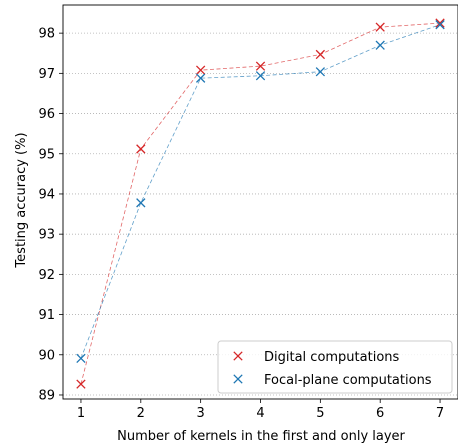 This screenshot has width=458, height=445. Describe the element at coordinates (440, 413) in the screenshot. I see `x-tick-label: 7` at that location.